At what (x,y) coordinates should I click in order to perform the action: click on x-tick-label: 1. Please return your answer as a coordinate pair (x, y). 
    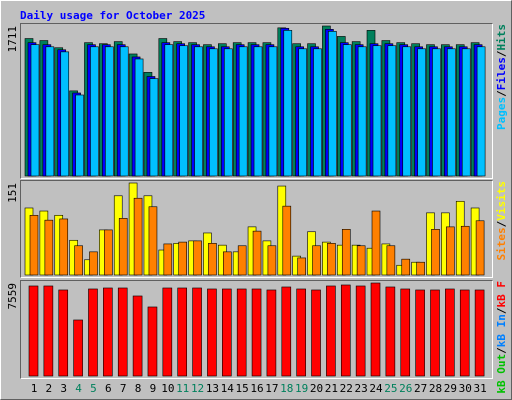
    Looking at the image, I should click on (34, 388).